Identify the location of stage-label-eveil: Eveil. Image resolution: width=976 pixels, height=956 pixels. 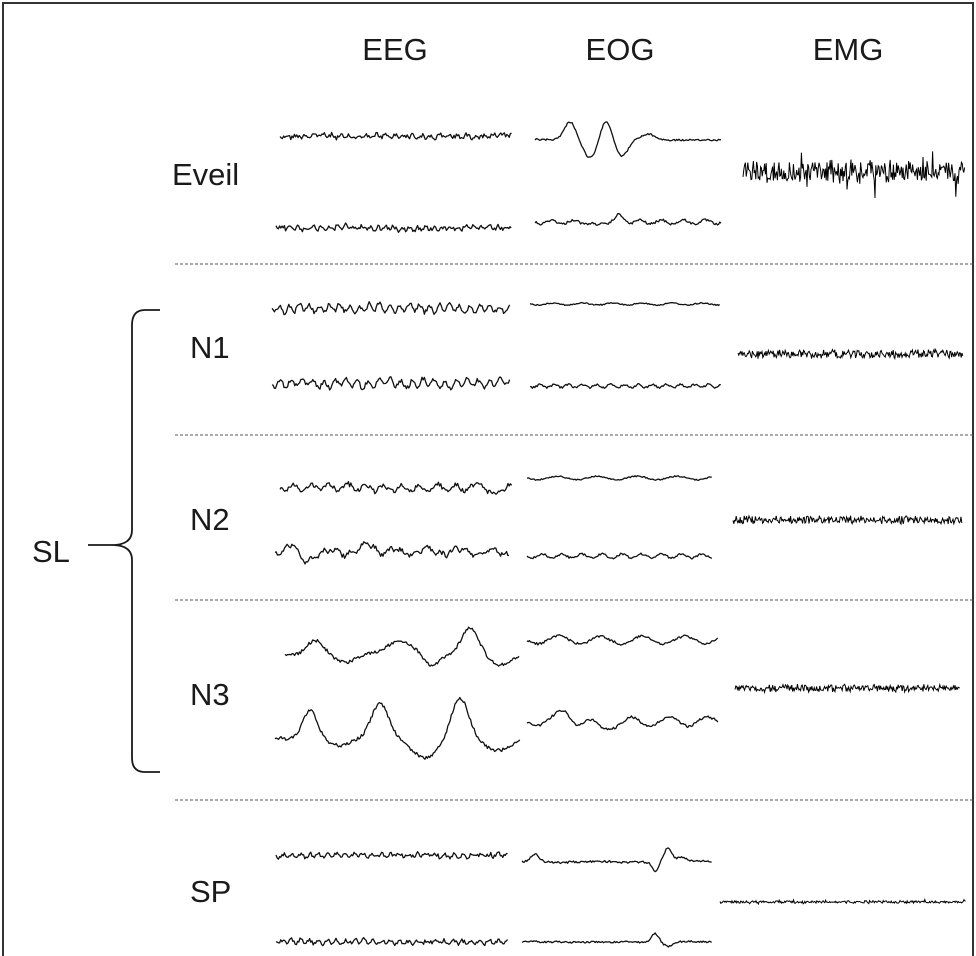
(205, 174).